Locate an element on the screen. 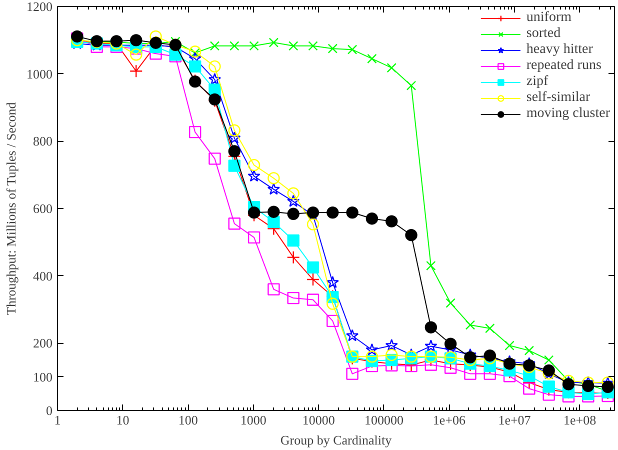  x-tick-label: 10 is located at coordinates (123, 420).